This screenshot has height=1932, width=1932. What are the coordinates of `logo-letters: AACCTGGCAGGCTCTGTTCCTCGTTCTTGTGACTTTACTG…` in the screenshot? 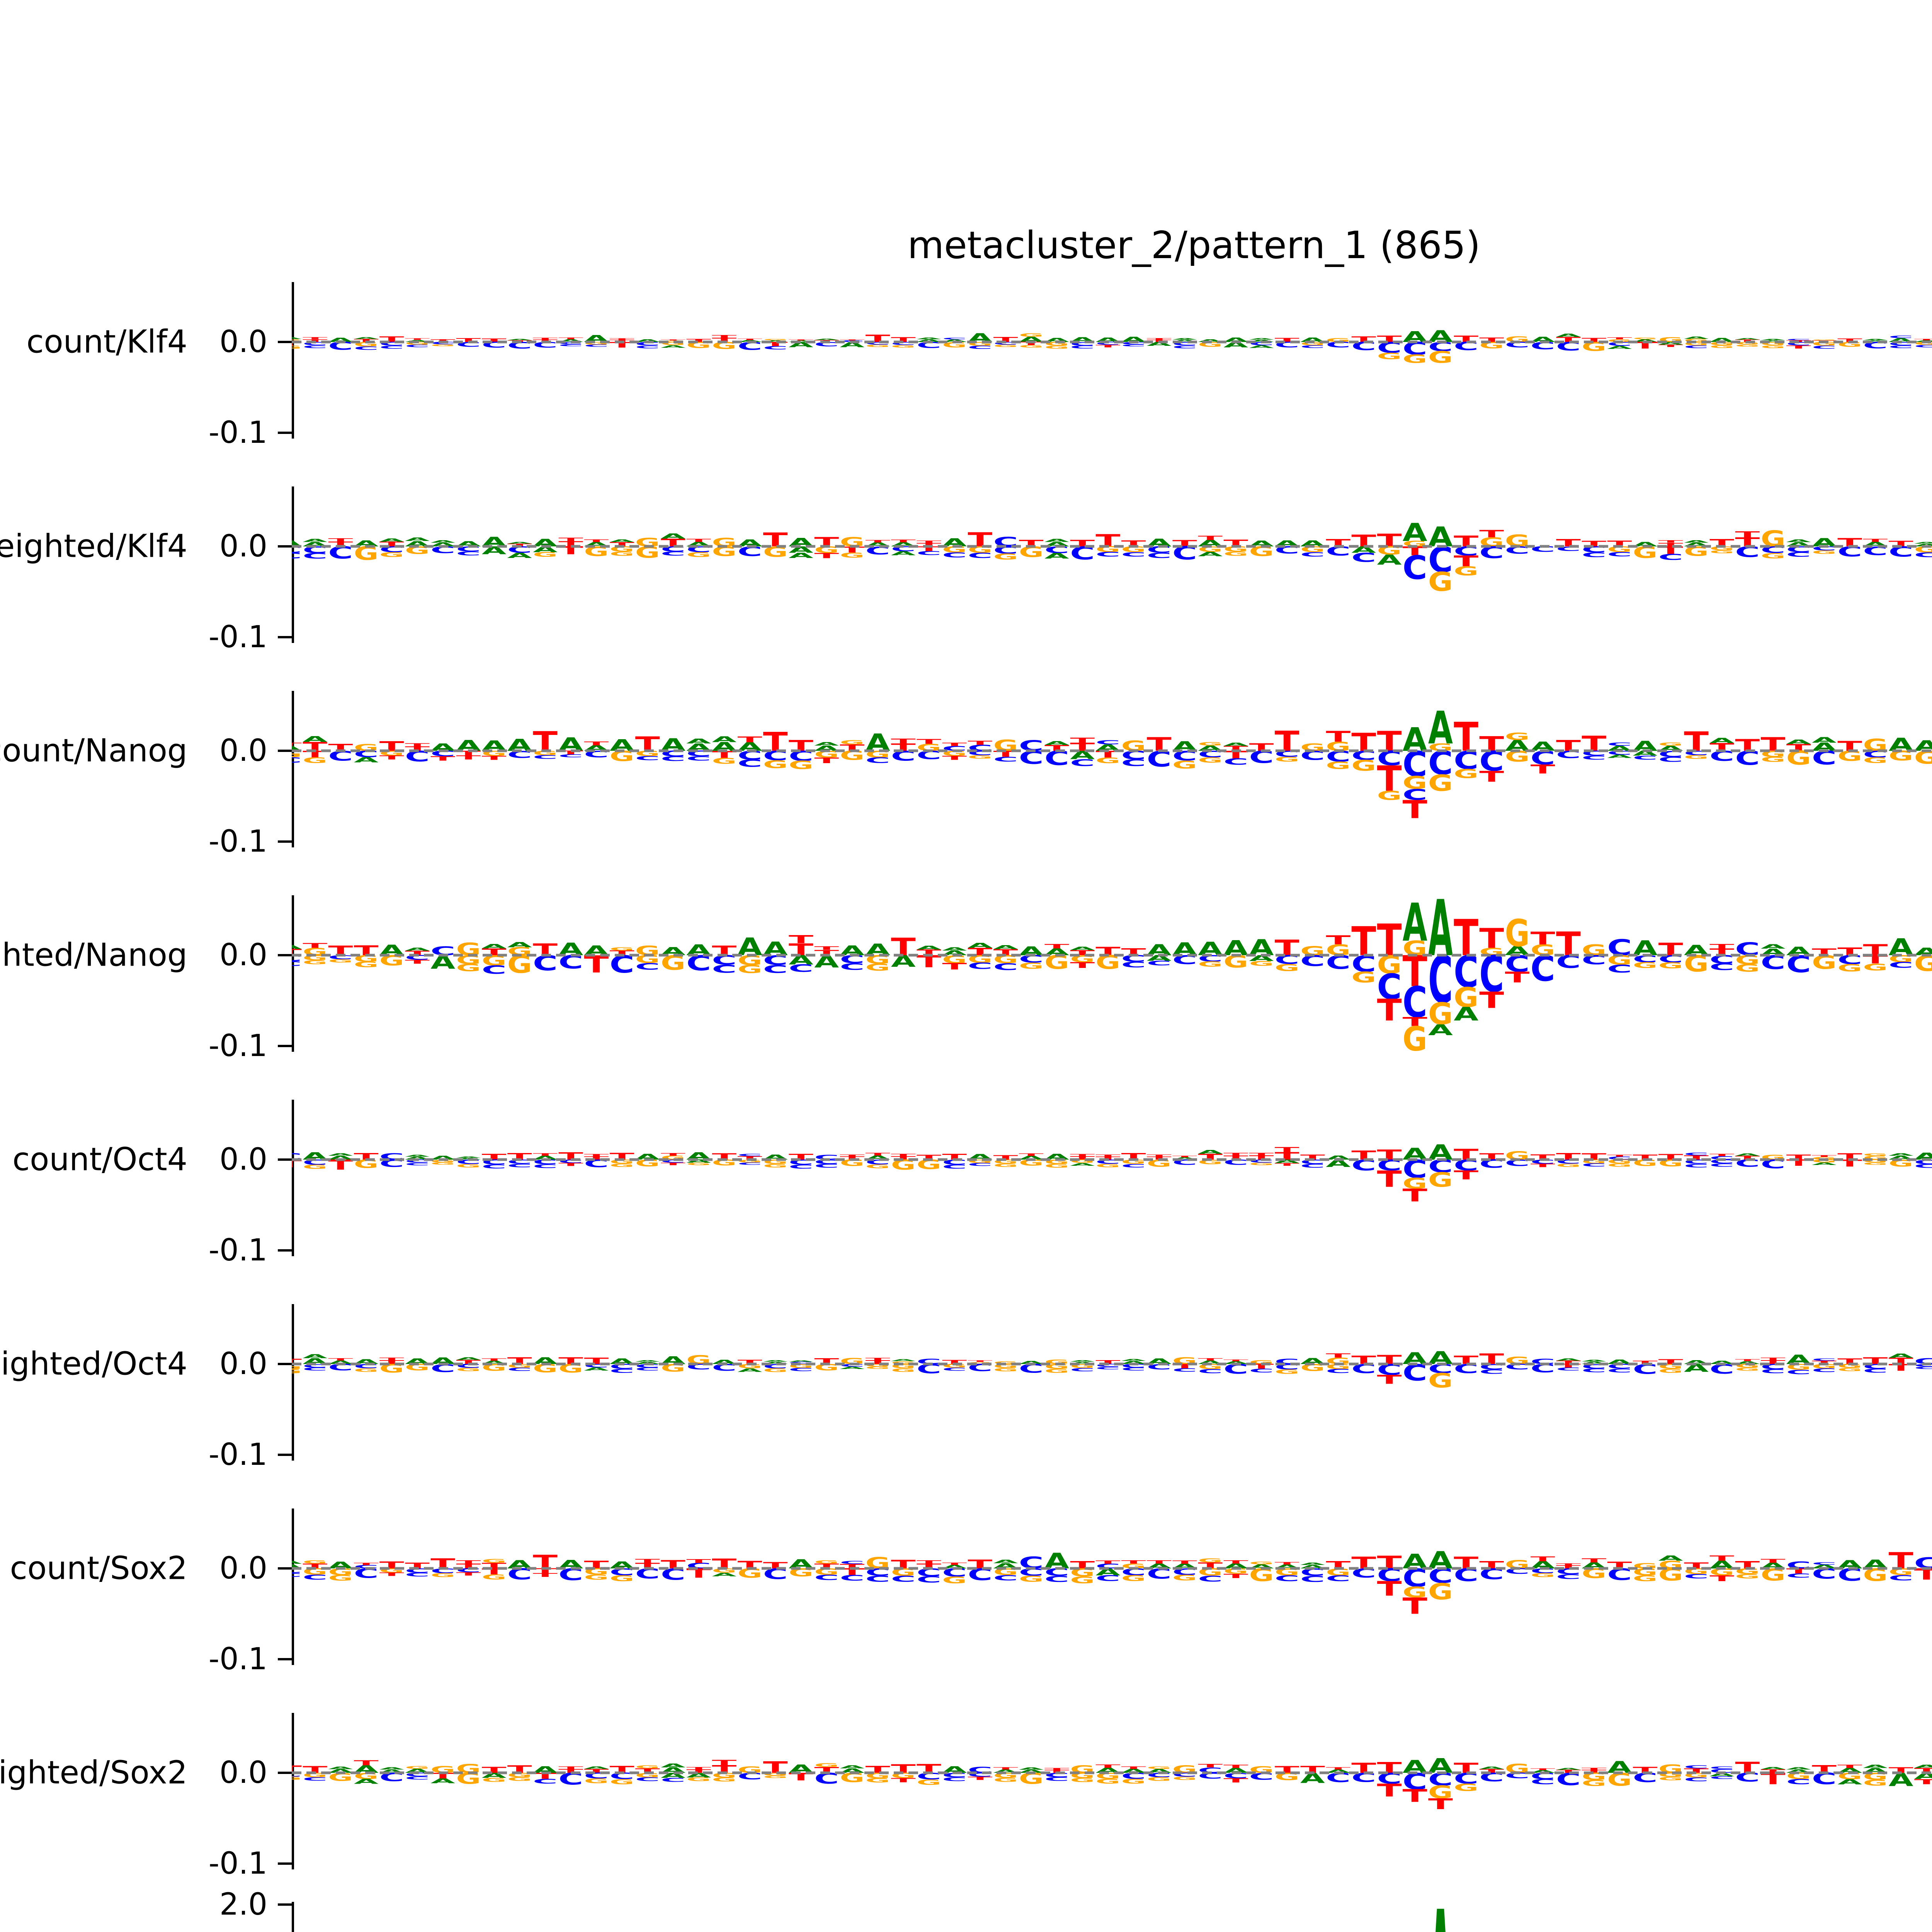 It's located at (1105, 1582).